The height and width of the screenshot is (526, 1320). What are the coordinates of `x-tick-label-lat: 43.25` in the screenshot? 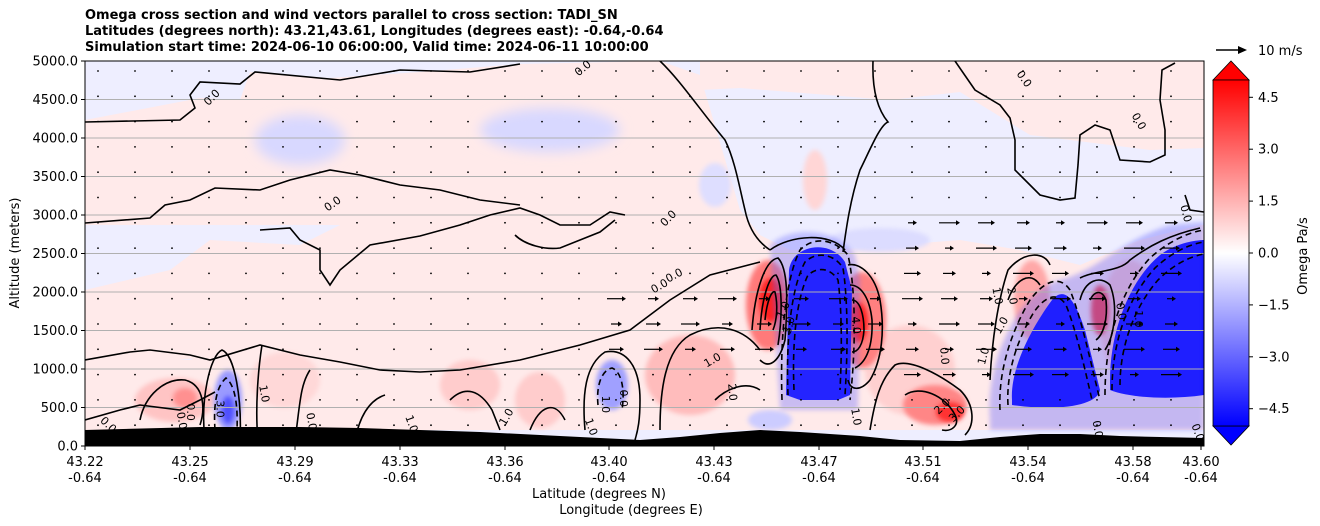 It's located at (189, 462).